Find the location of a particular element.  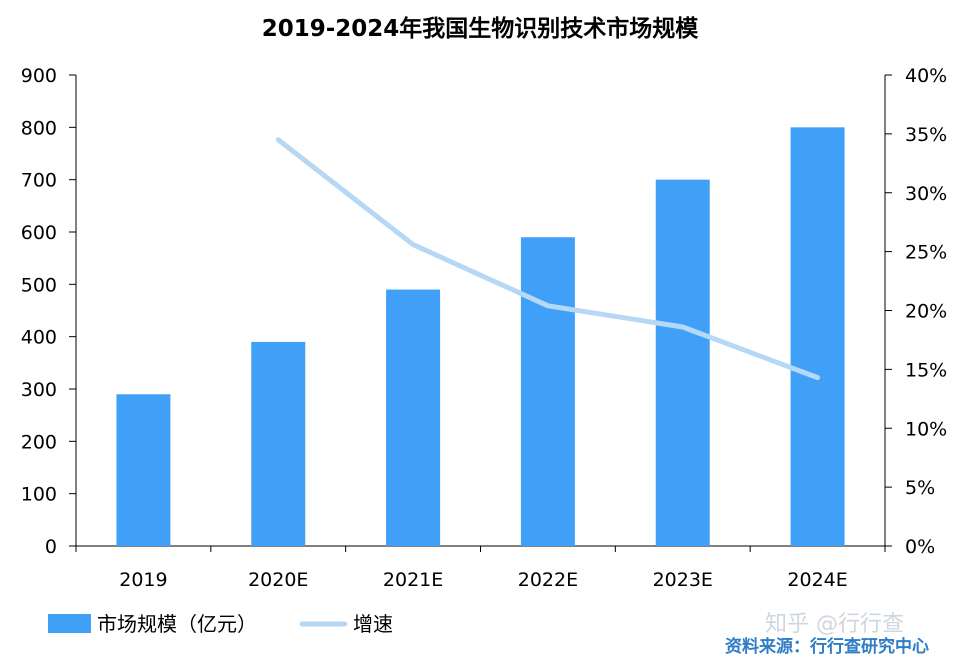

y-tick-label: 600 is located at coordinates (39, 233).